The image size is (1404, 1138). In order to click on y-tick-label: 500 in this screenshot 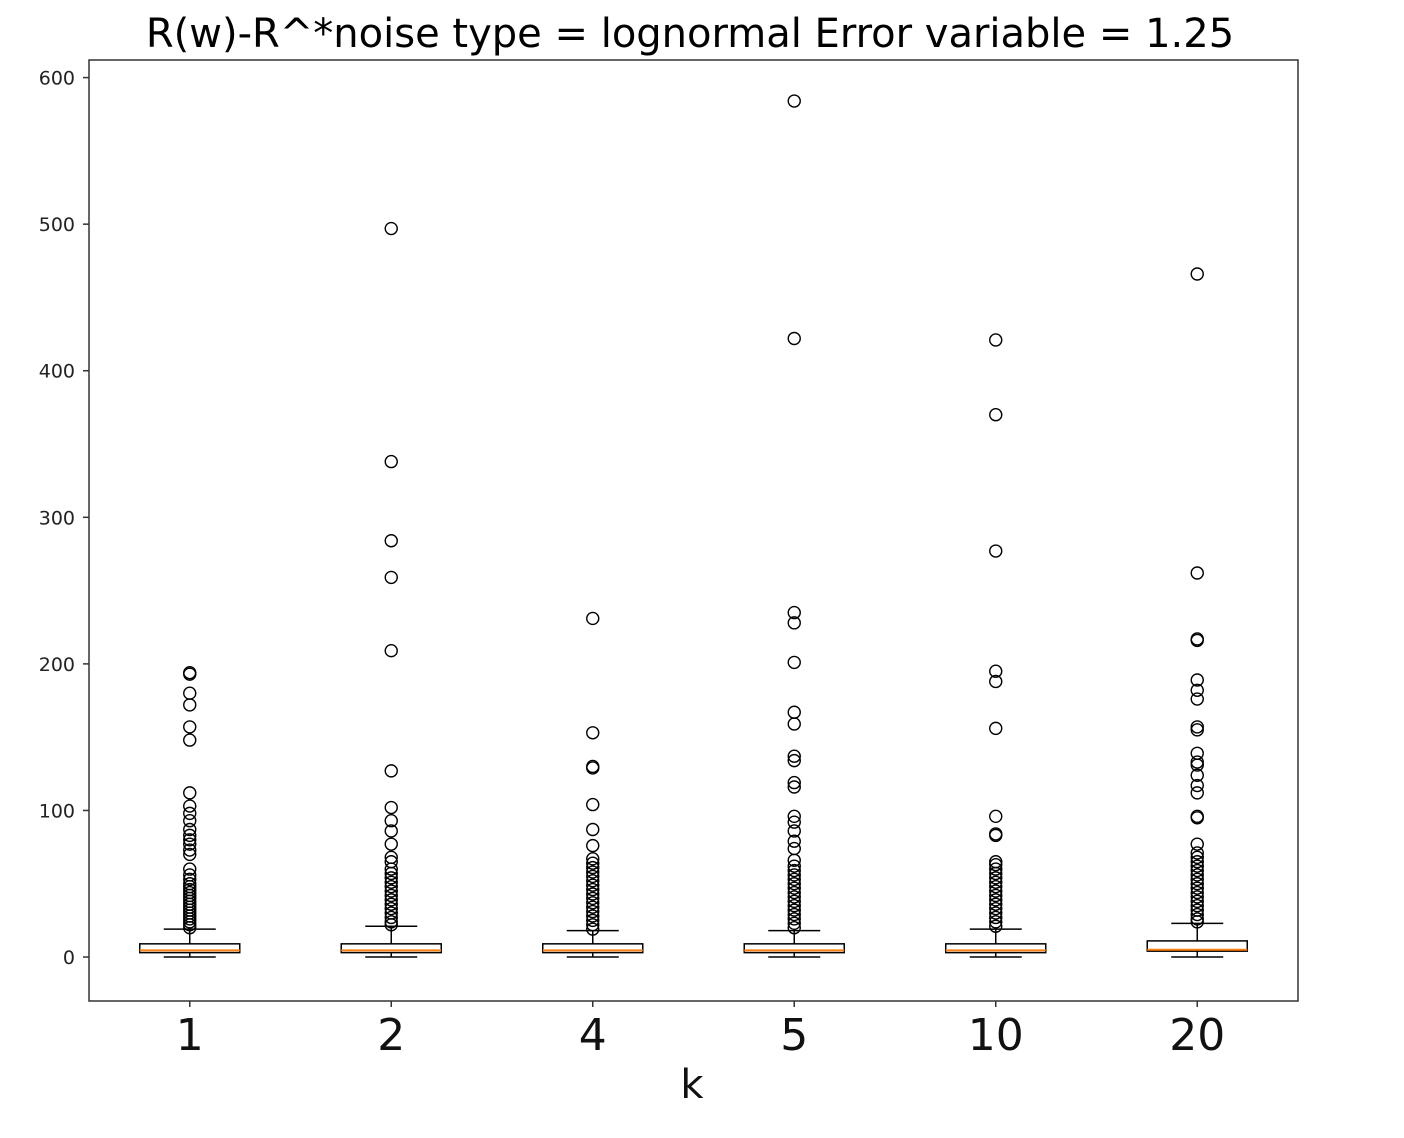, I will do `click(57, 225)`.